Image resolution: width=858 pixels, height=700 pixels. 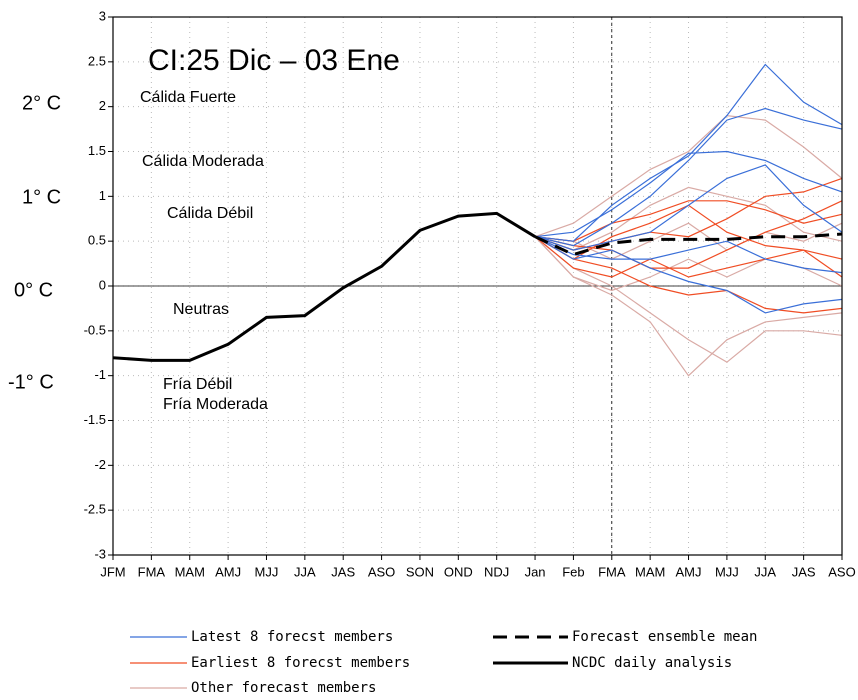 I want to click on legend-label: NCDC daily analysis, so click(x=652, y=663).